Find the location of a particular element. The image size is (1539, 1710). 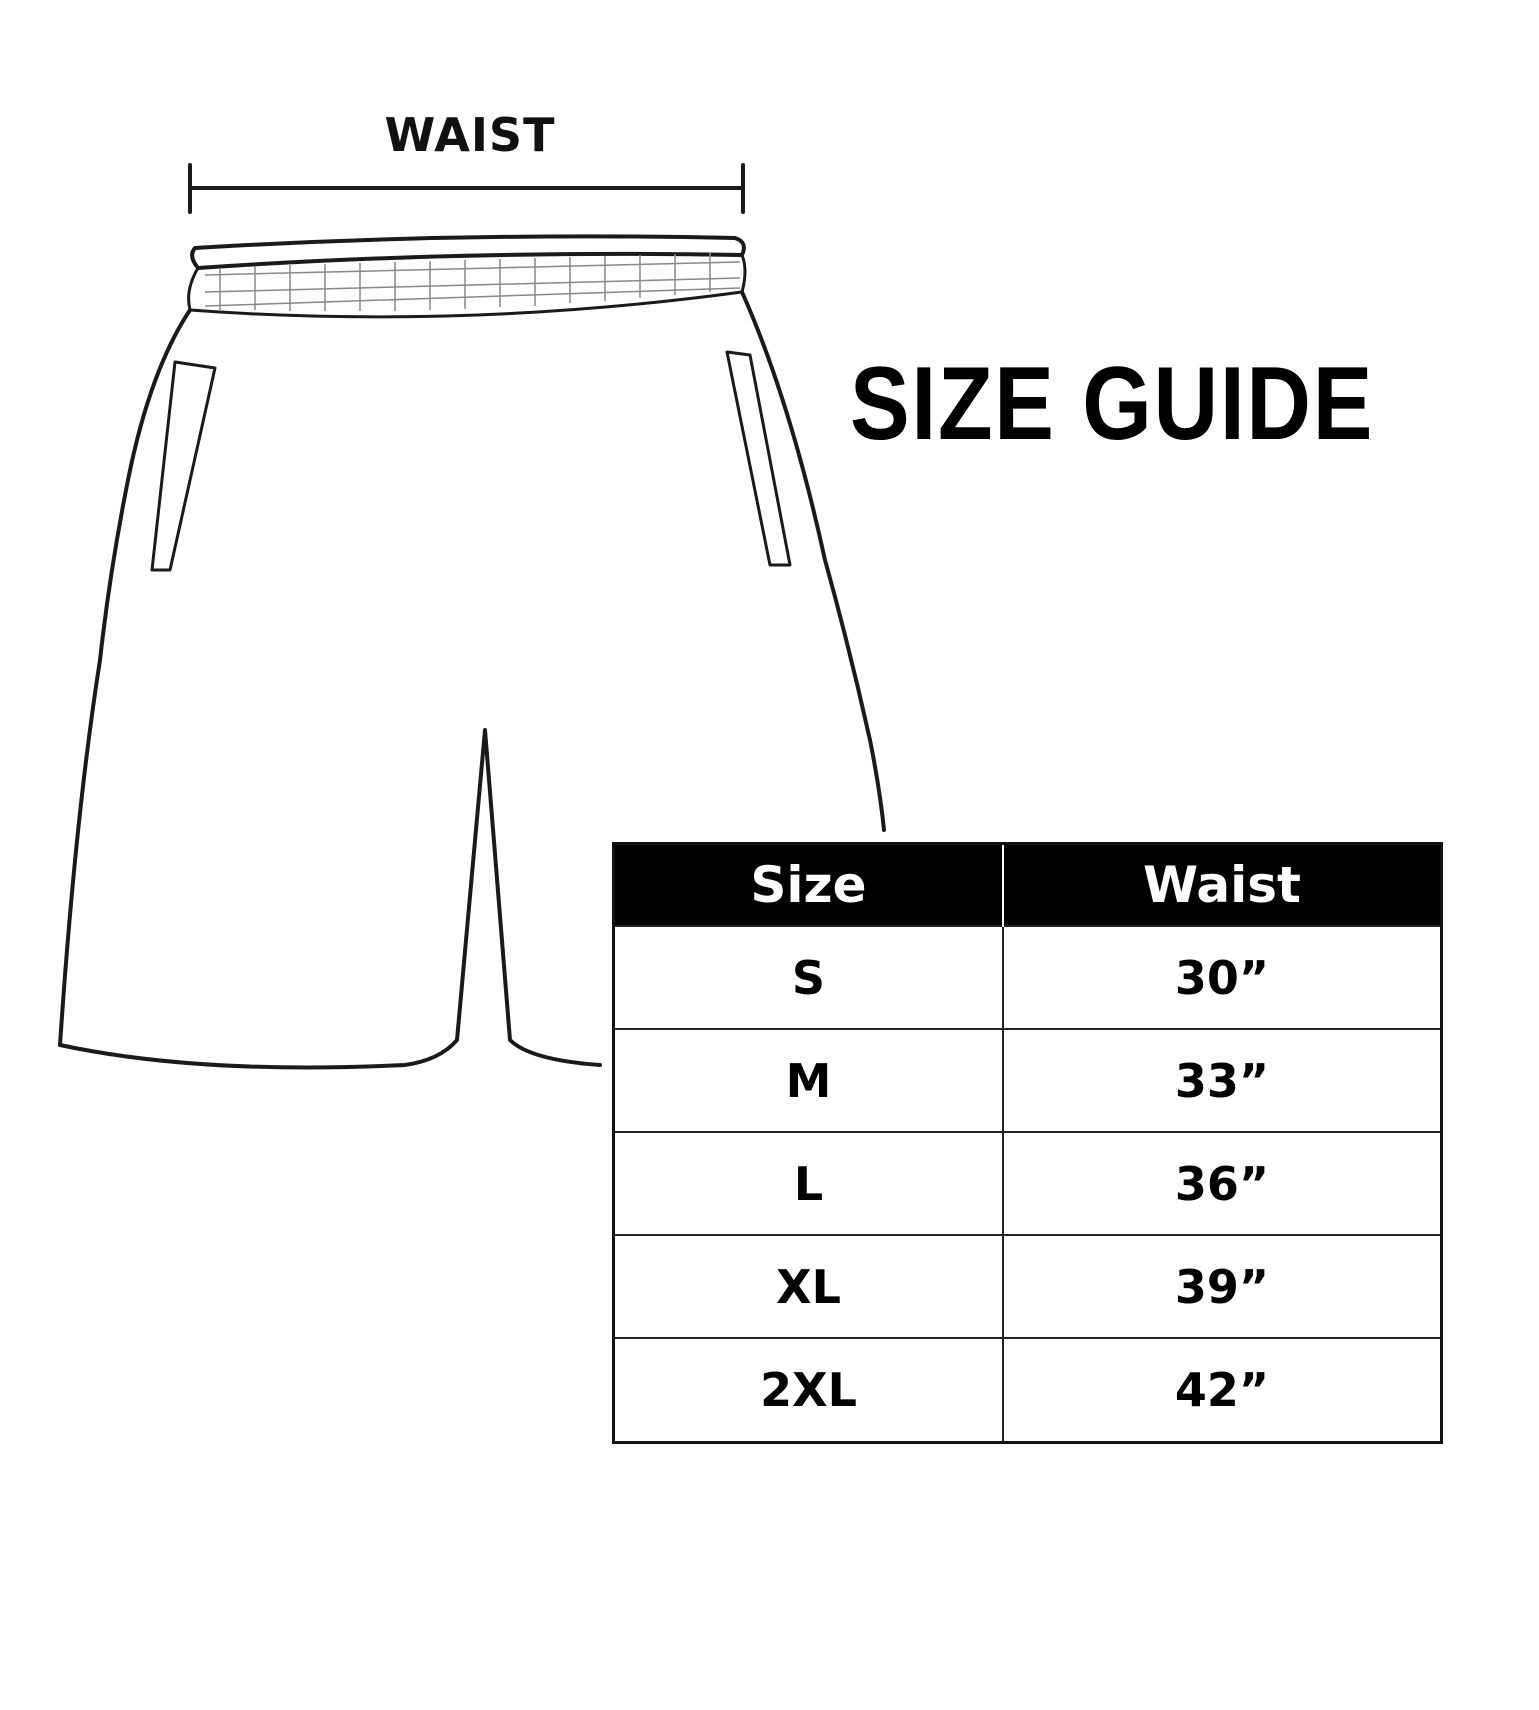

waistband-pattern is located at coordinates (472, 282).